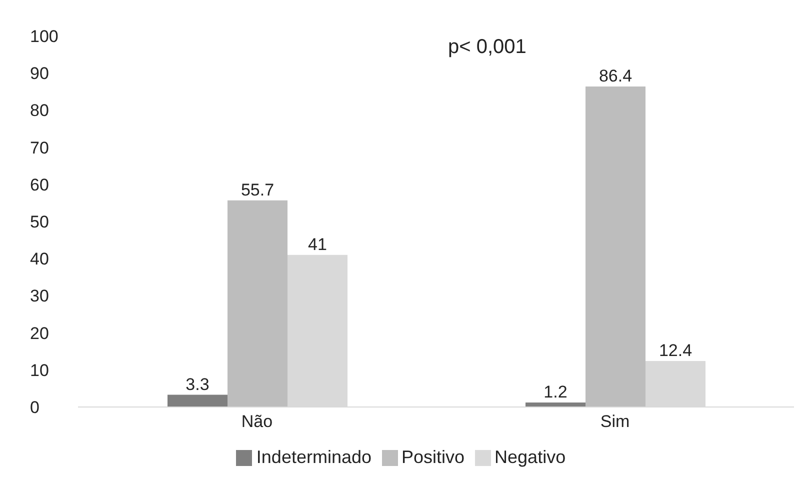  Describe the element at coordinates (39, 259) in the screenshot. I see `y-tick-label: 40` at that location.